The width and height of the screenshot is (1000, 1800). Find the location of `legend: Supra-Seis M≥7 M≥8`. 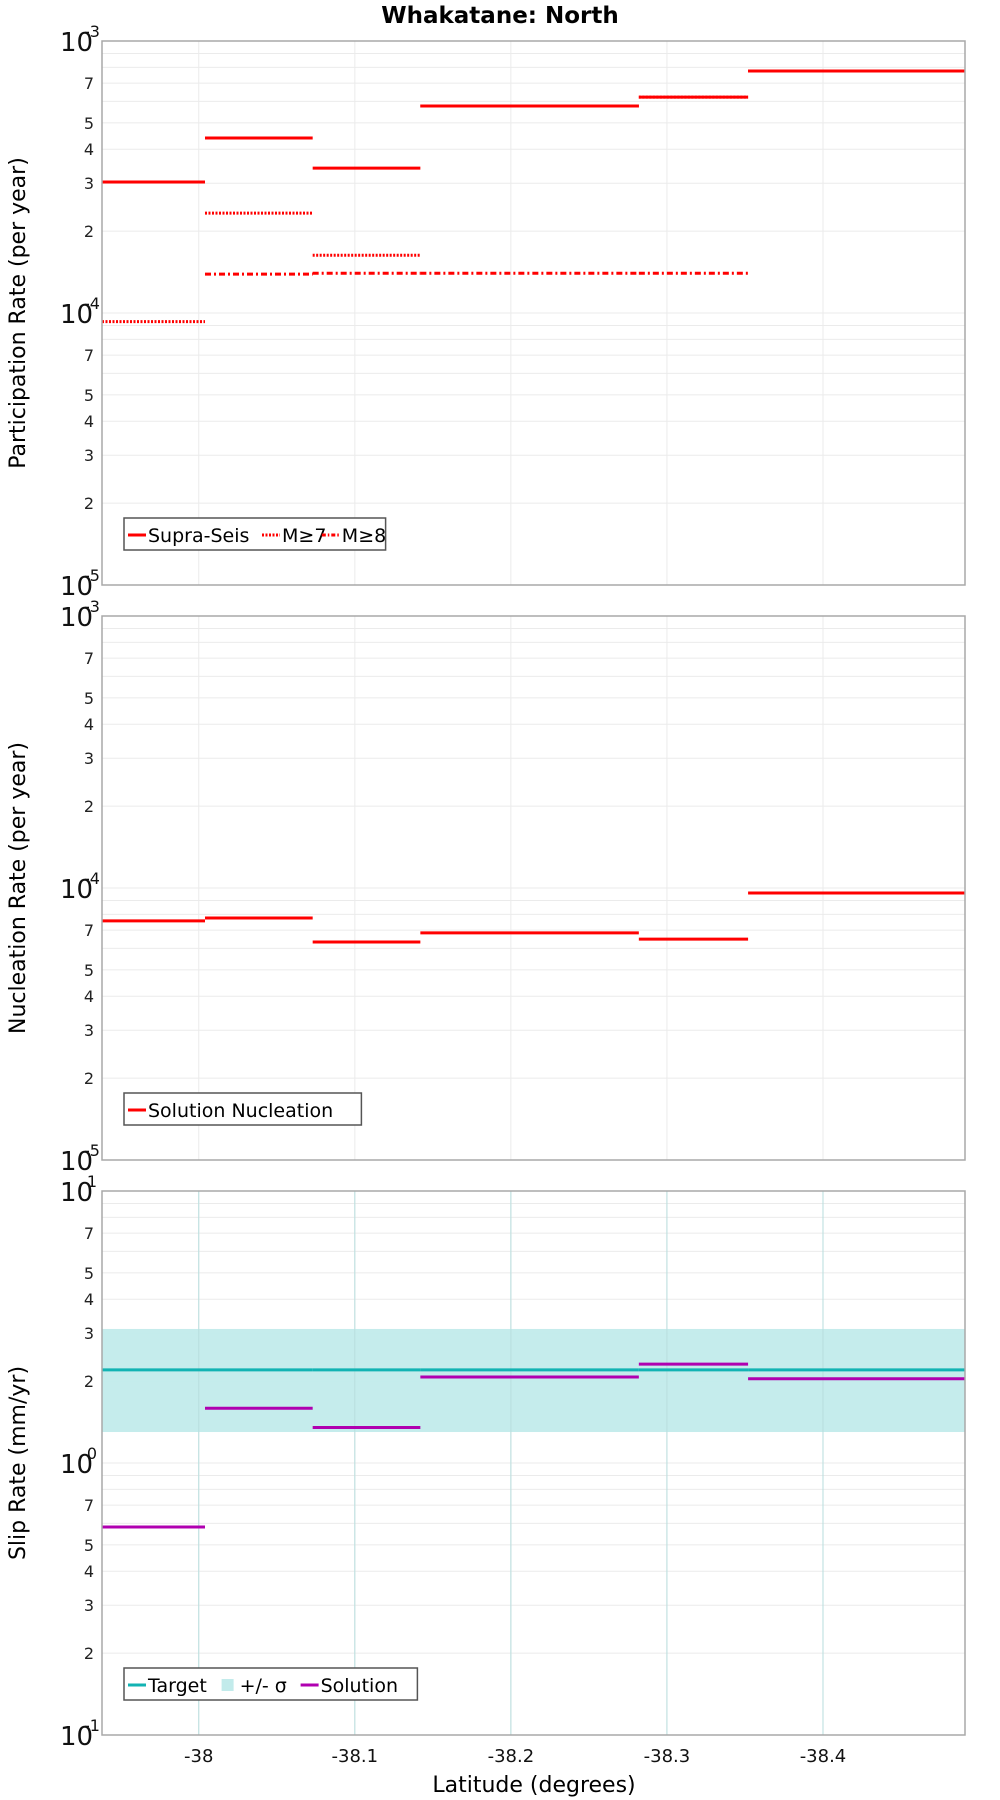

legend: Supra-Seis M≥7 M≥8 is located at coordinates (255, 534).